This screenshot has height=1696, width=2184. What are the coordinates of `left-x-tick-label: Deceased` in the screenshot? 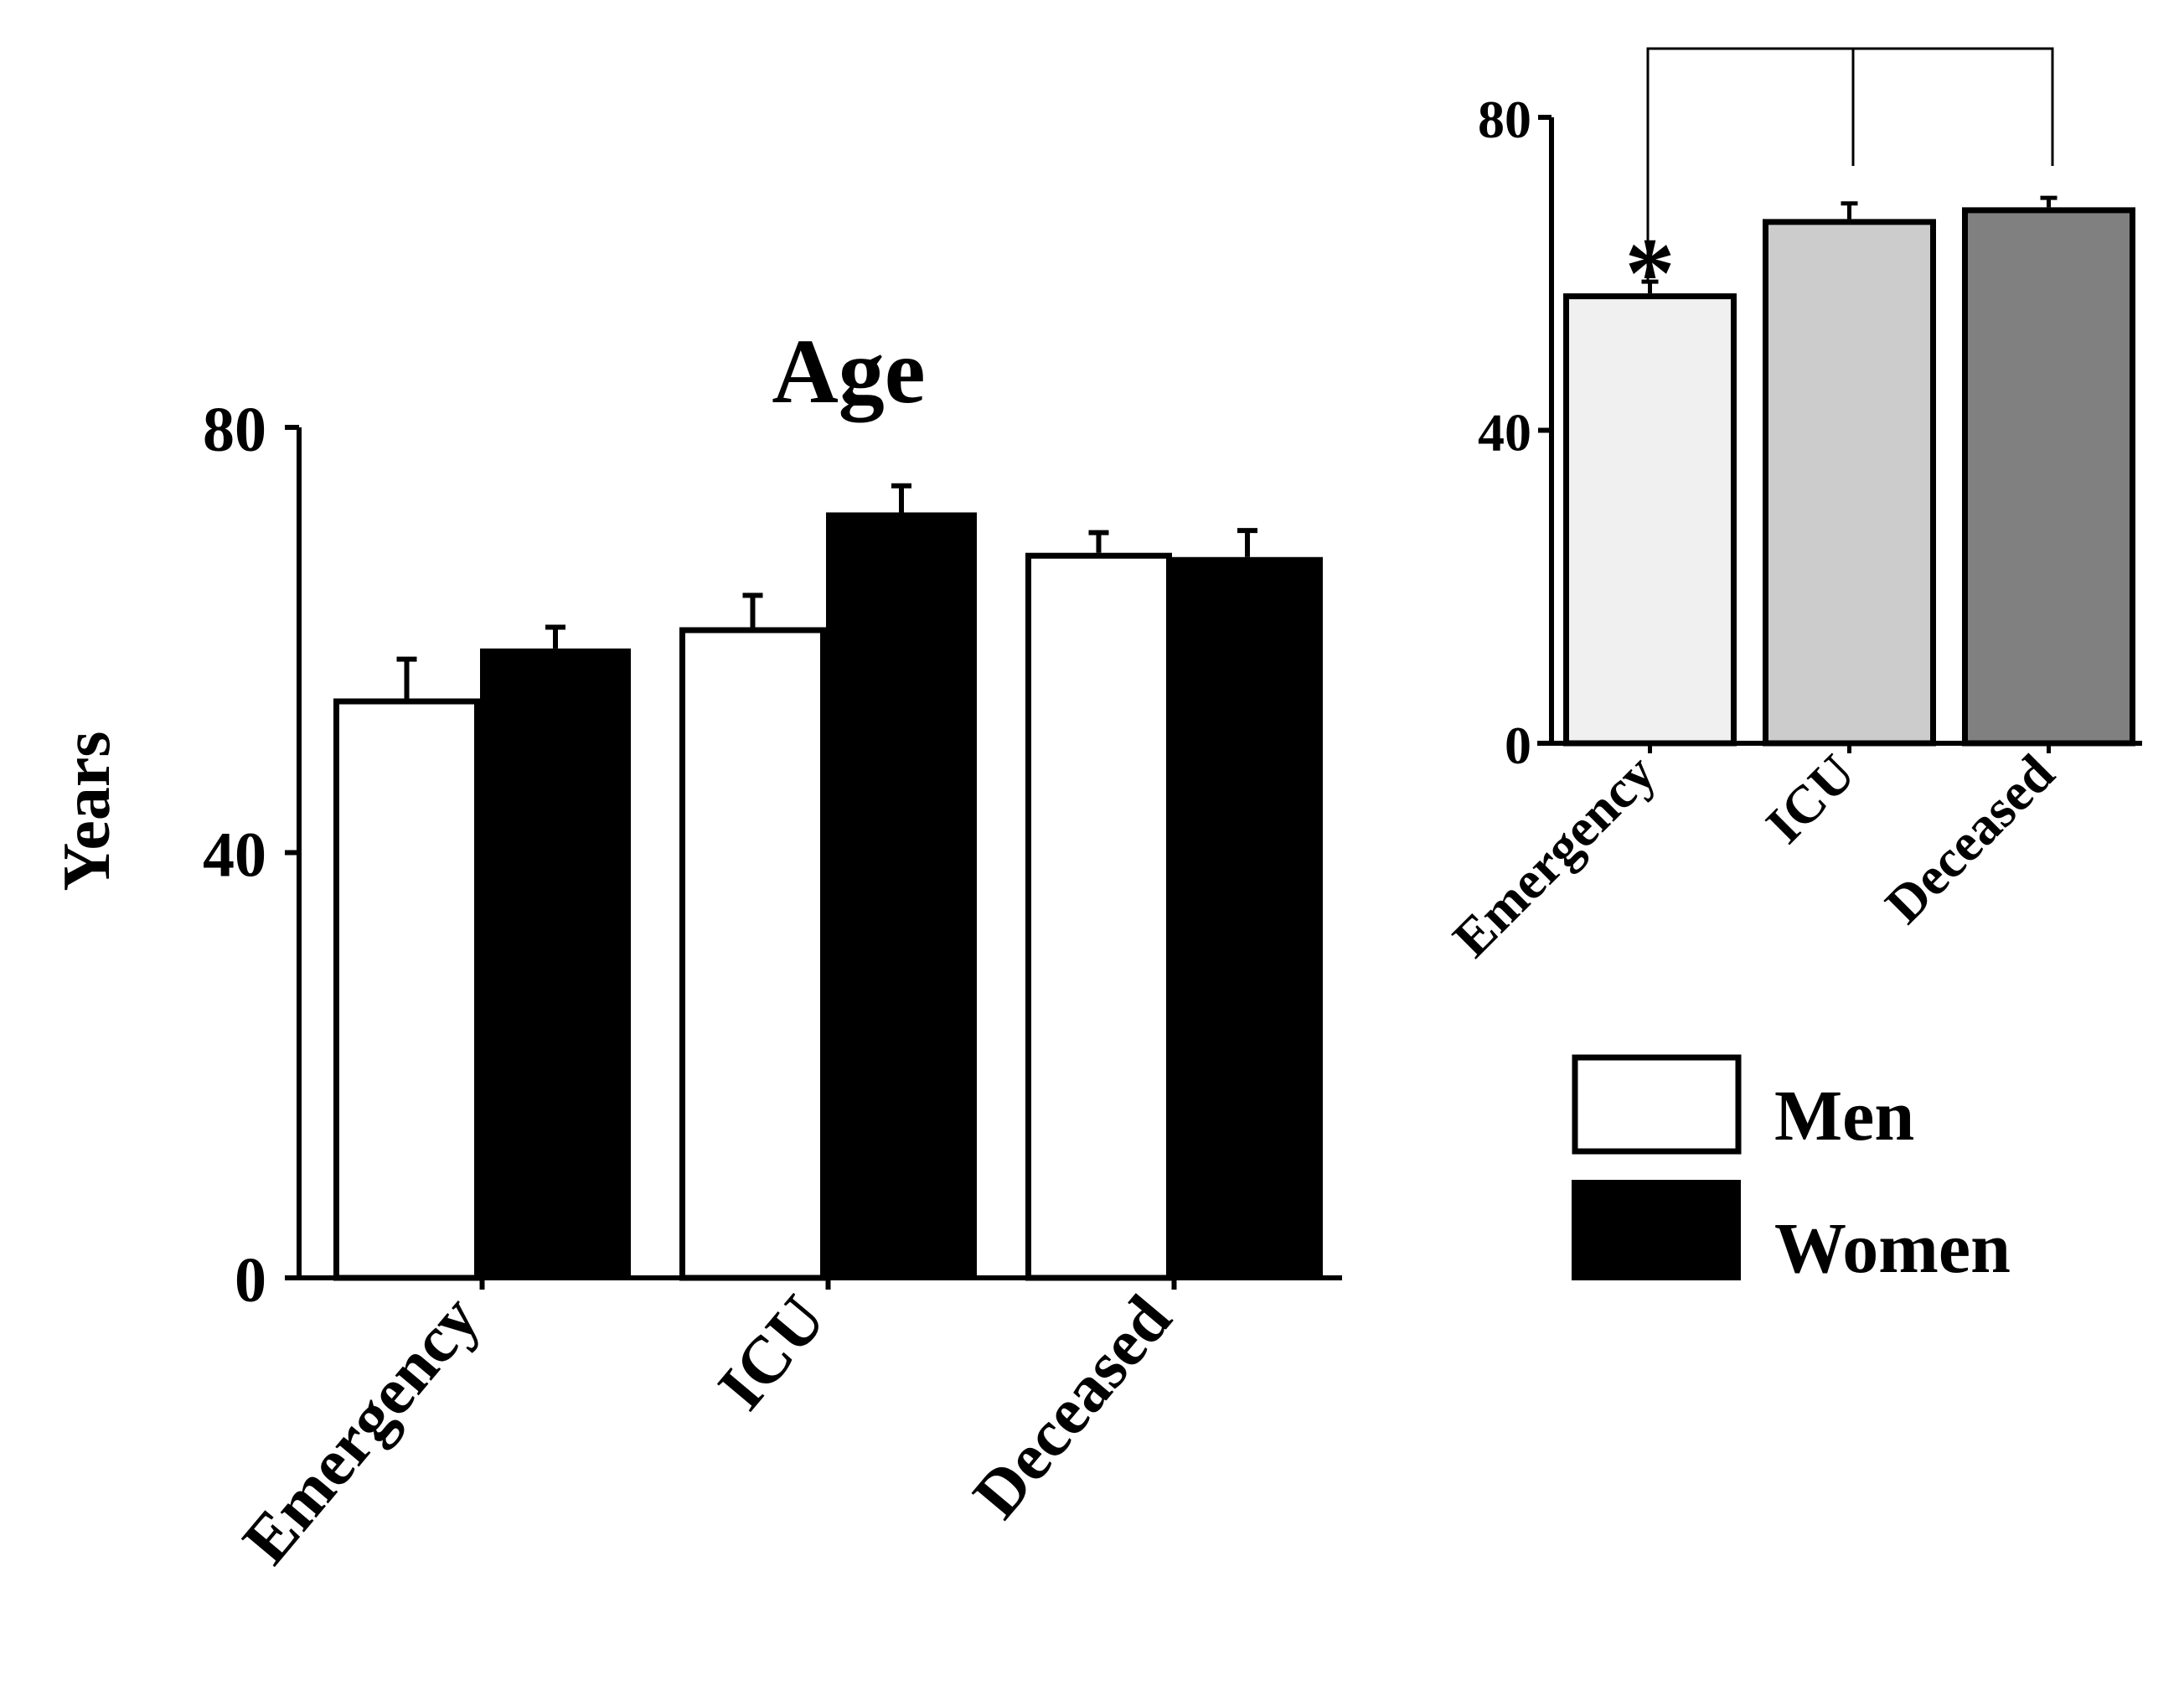 It's located at (1072, 1407).